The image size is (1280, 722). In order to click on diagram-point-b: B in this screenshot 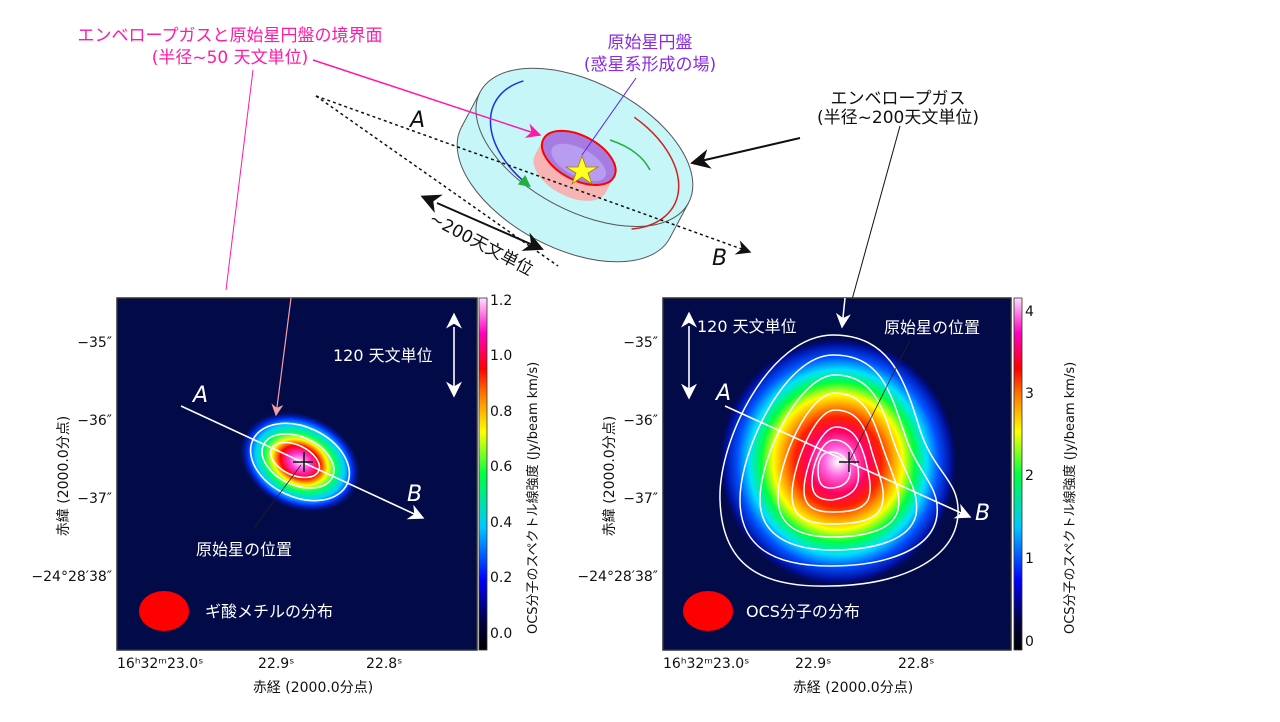, I will do `click(719, 258)`.